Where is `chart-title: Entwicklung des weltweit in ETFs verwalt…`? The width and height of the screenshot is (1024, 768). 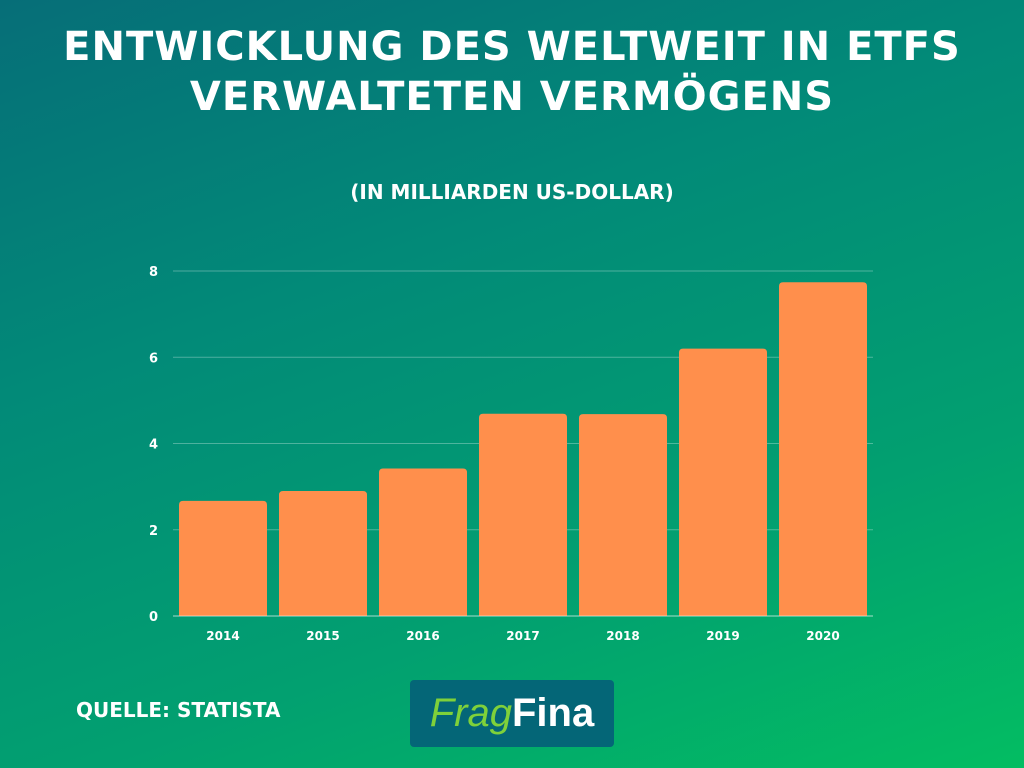 chart-title: Entwicklung des weltweit in ETFs verwalt… is located at coordinates (512, 72).